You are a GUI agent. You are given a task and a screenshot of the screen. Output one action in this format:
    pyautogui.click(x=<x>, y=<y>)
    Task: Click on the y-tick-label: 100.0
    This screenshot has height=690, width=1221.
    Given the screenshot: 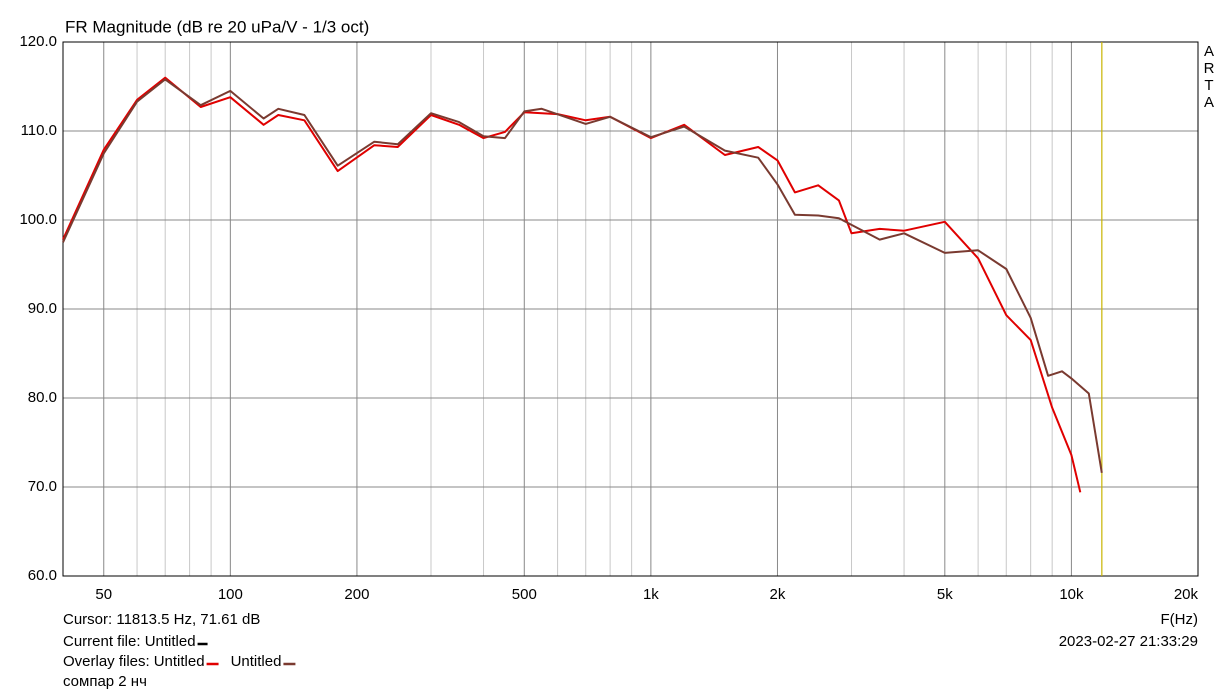 What is the action you would take?
    pyautogui.click(x=38, y=219)
    